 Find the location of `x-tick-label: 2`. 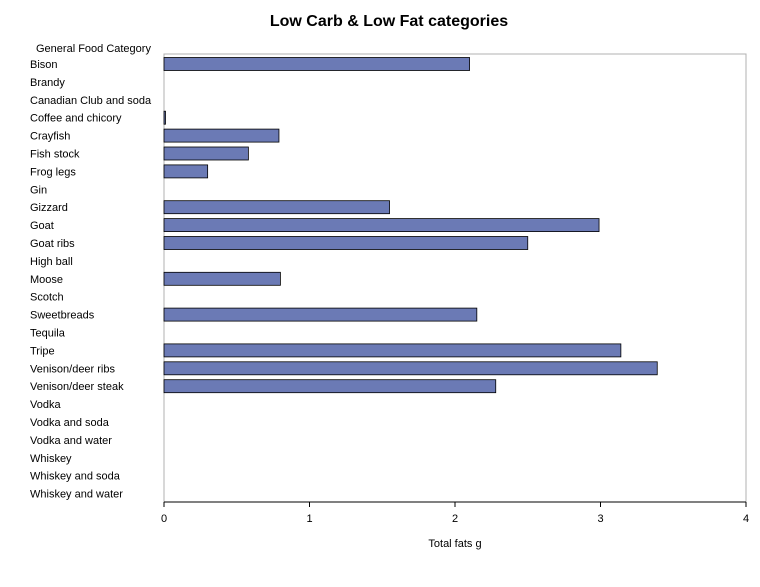

x-tick-label: 2 is located at coordinates (455, 519).